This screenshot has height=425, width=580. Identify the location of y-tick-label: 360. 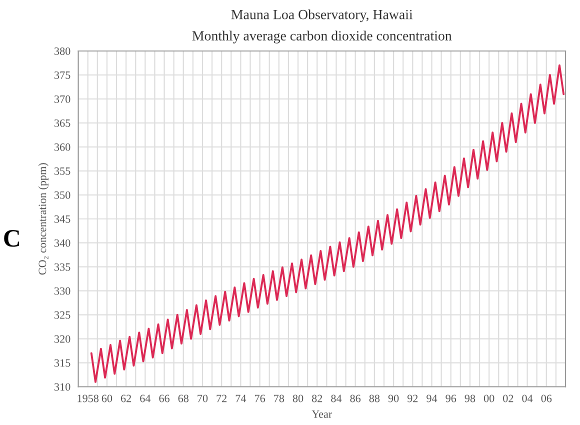
(62, 147).